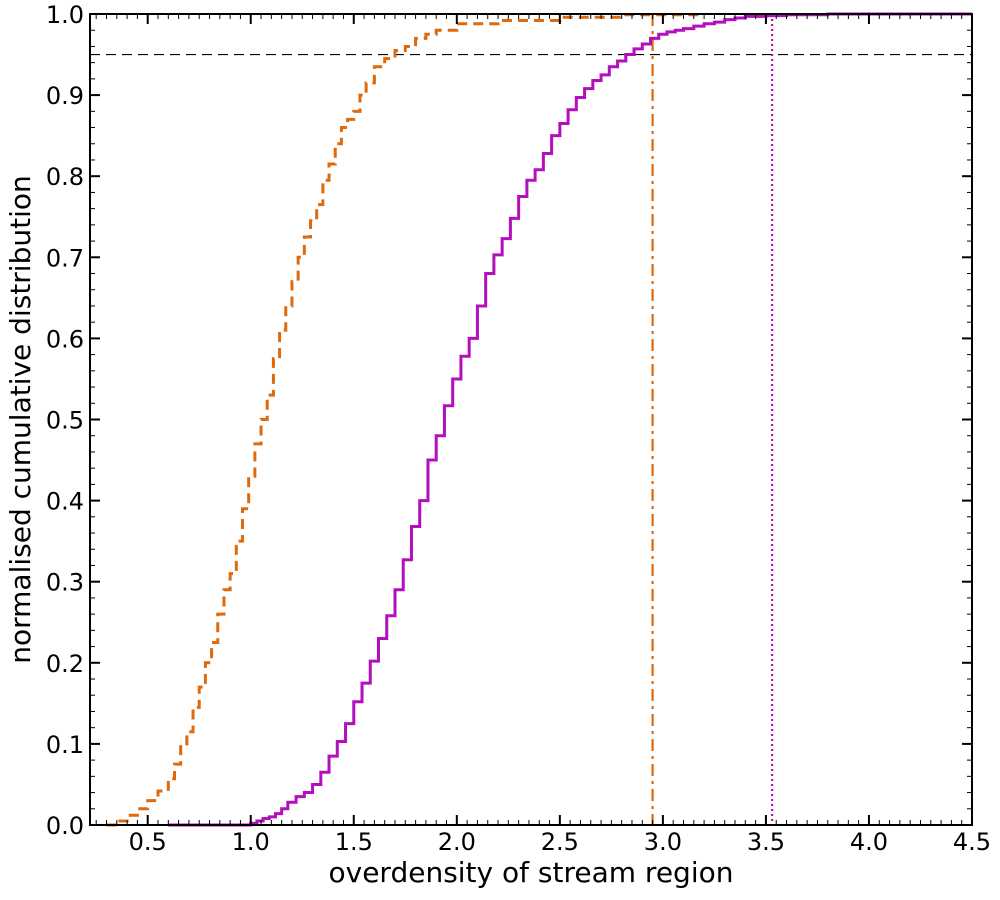 The image size is (1000, 900). Describe the element at coordinates (972, 842) in the screenshot. I see `x-tick-label: 4.5` at that location.